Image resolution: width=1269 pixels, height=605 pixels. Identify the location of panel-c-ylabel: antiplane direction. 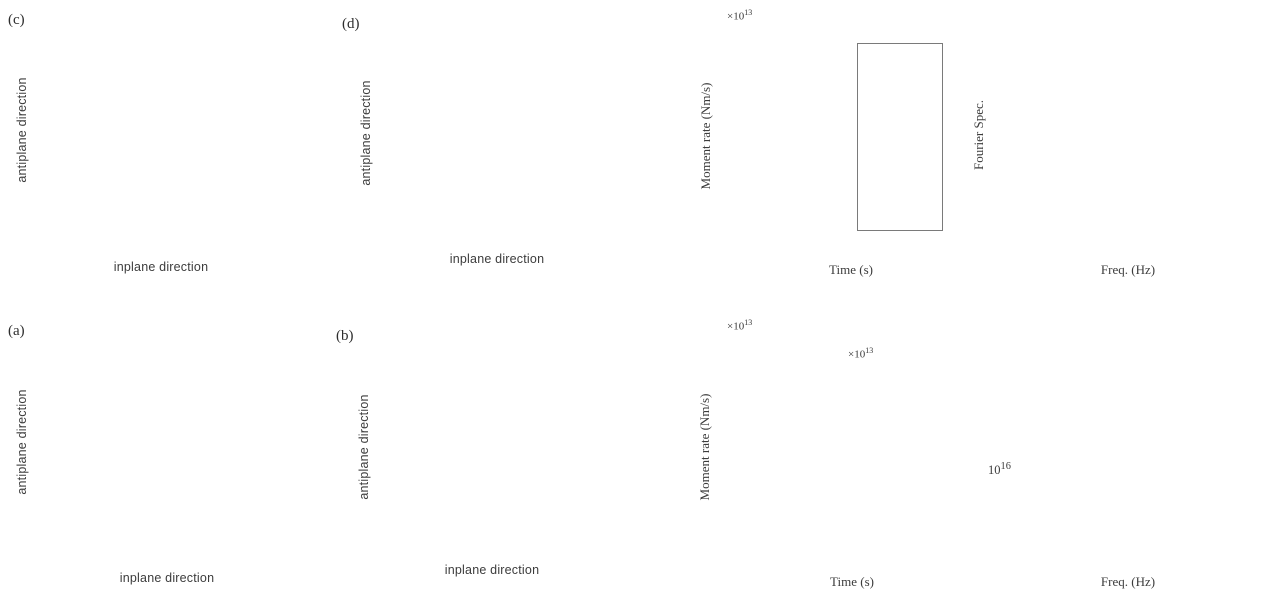
(22, 130).